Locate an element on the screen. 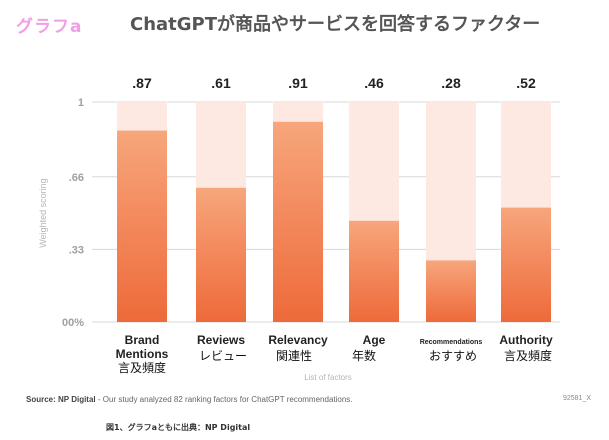 This screenshot has height=440, width=609. value-label: .28 is located at coordinates (451, 83).